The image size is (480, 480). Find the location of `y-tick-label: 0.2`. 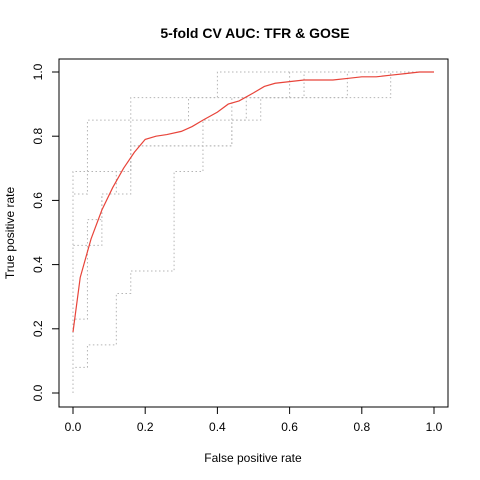

y-tick-label: 0.2 is located at coordinates (38, 328).